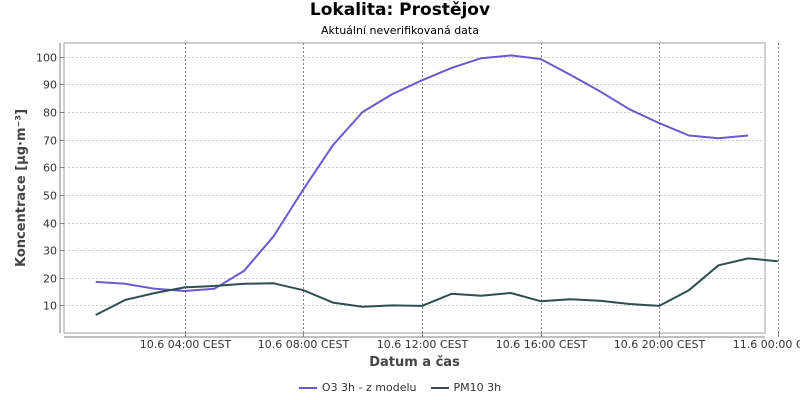 This screenshot has width=800, height=400. What do you see at coordinates (436, 286) in the screenshot?
I see `series-line-pm10` at bounding box center [436, 286].